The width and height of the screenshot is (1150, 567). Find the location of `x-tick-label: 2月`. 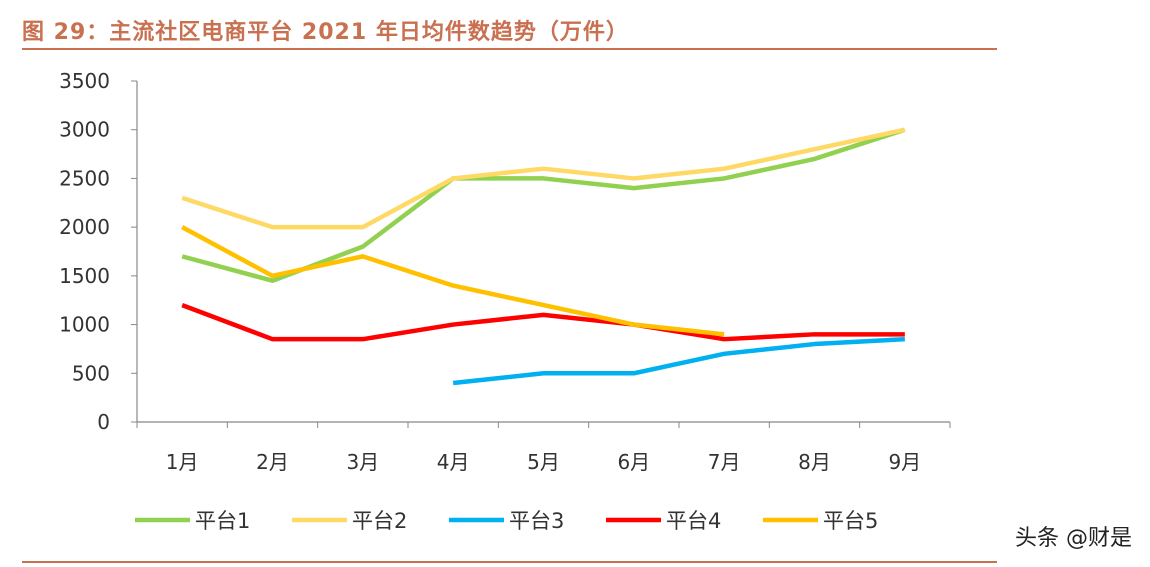

x-tick-label: 2月 is located at coordinates (272, 462).